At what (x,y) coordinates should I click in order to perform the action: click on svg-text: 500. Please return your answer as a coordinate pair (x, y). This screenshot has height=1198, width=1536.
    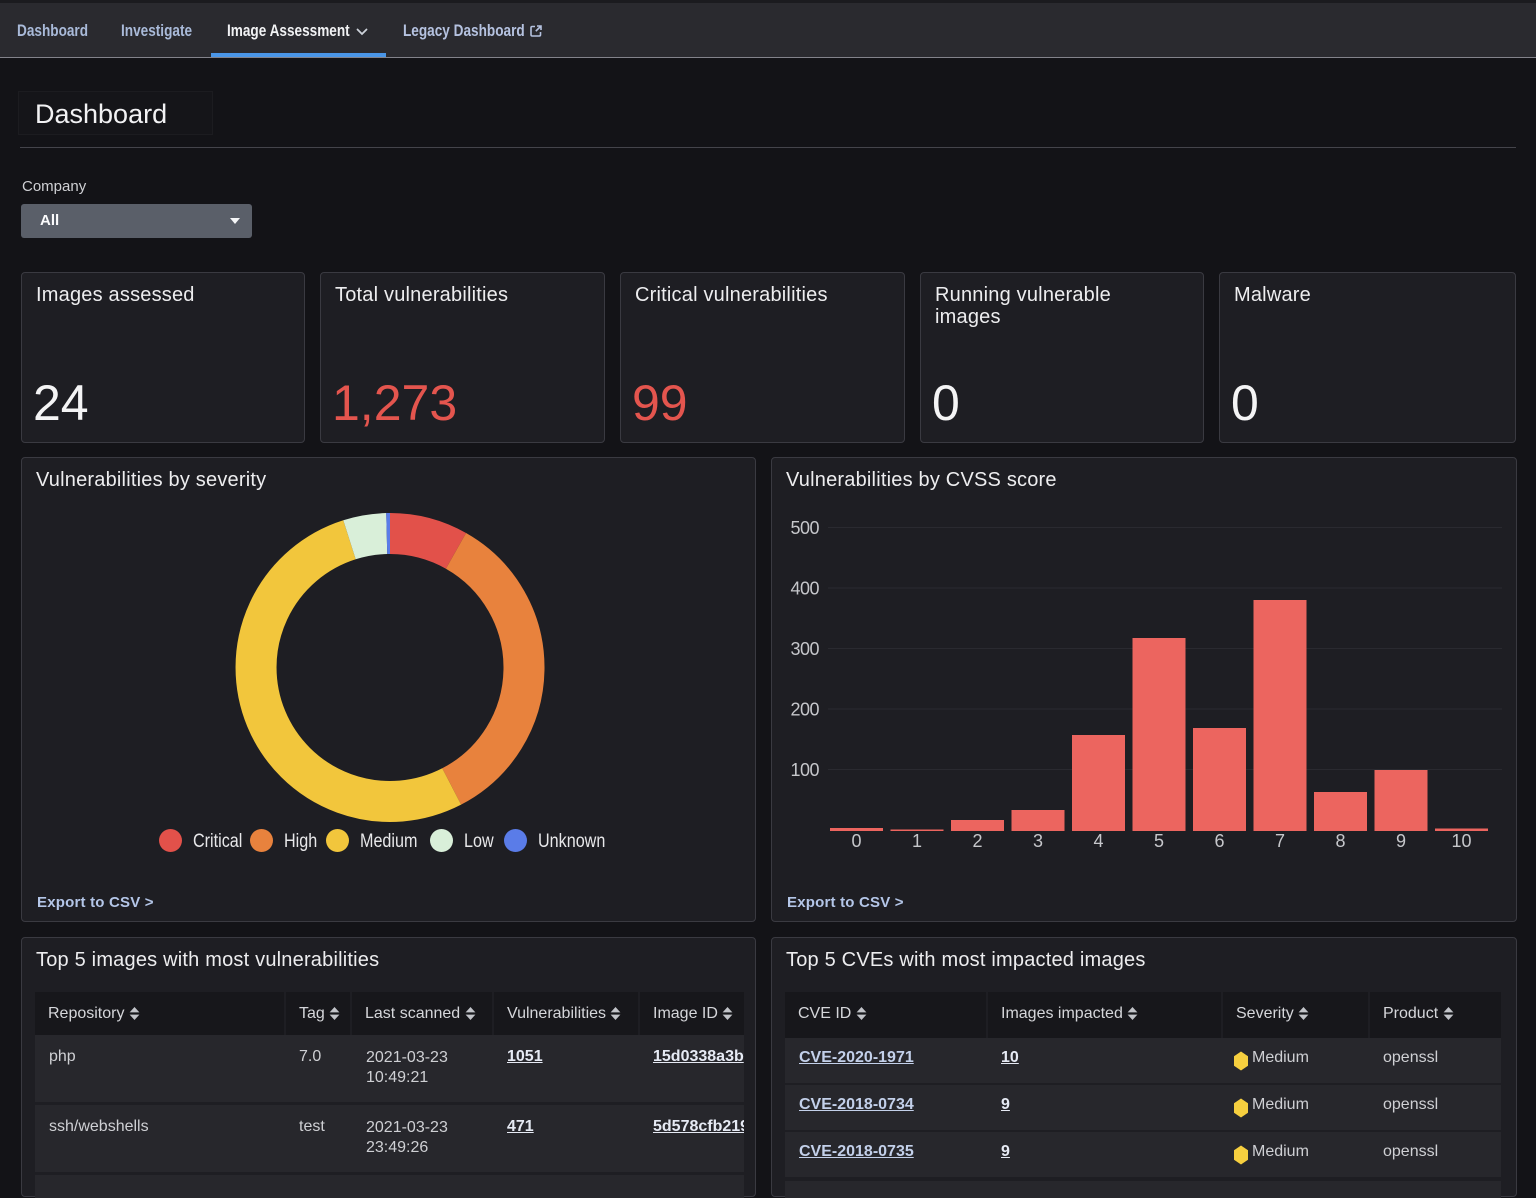
    Looking at the image, I should click on (804, 528).